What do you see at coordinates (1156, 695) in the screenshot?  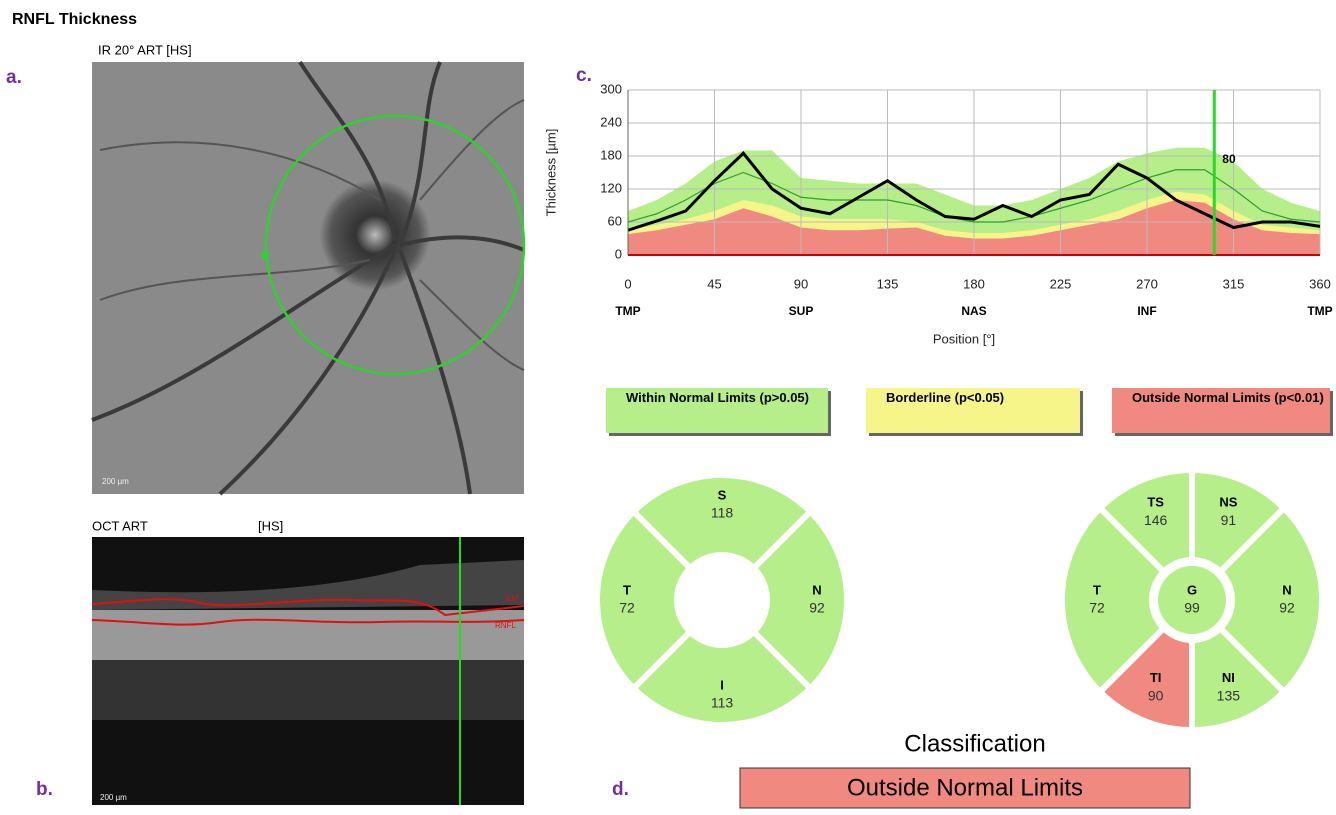 I see `sector-value: 90` at bounding box center [1156, 695].